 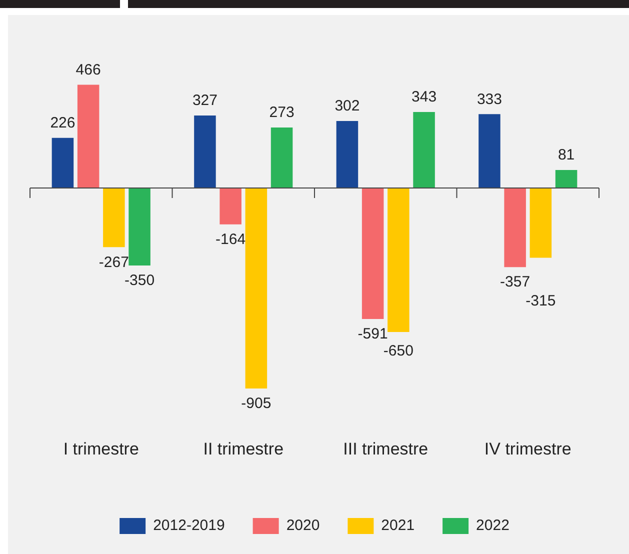 What do you see at coordinates (424, 97) in the screenshot?
I see `data-label: 343` at bounding box center [424, 97].